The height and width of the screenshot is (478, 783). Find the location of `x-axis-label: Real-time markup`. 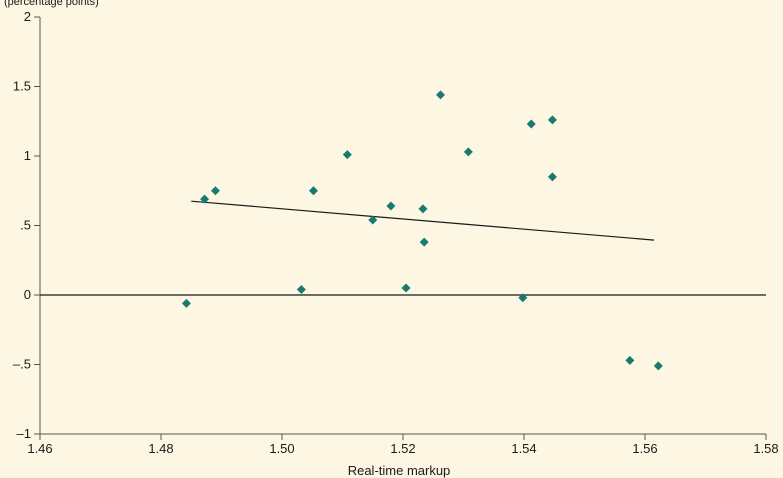

x-axis-label: Real-time markup is located at coordinates (399, 470).